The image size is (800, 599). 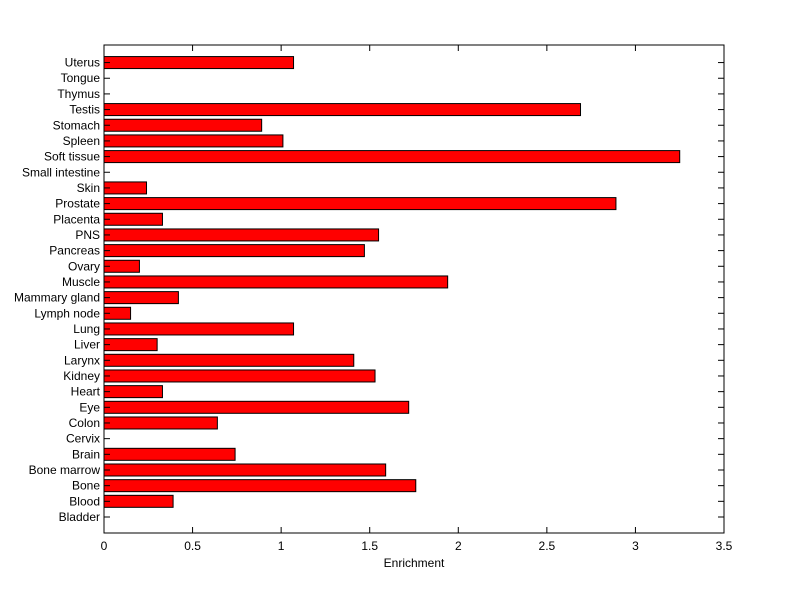 I want to click on bar-skin, so click(x=125, y=188).